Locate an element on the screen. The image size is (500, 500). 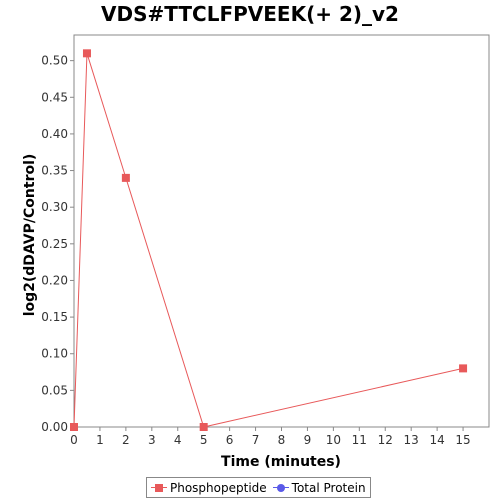
x-tick-label: 14 is located at coordinates (436, 440).